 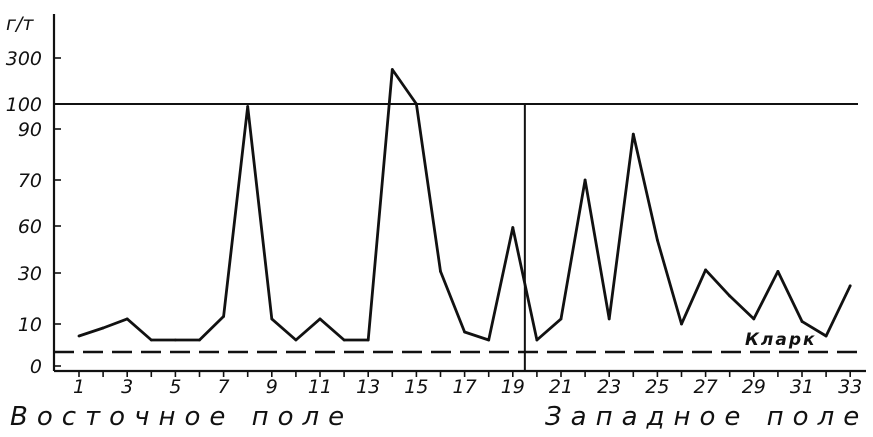 I want to click on x-tick-label: 5, so click(x=175, y=387).